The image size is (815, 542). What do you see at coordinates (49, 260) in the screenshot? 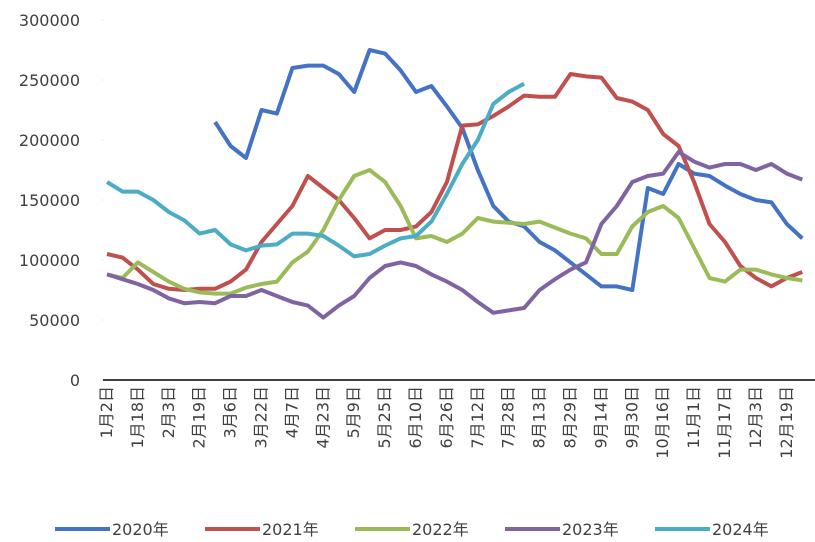
I see `y-tick-label: 100000` at bounding box center [49, 260].